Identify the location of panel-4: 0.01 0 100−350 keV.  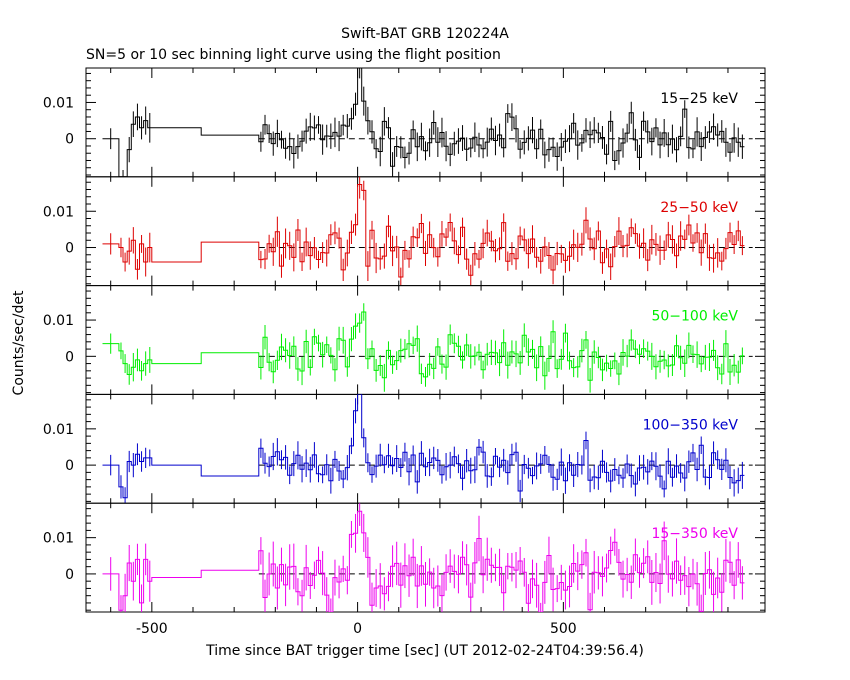
(404, 448).